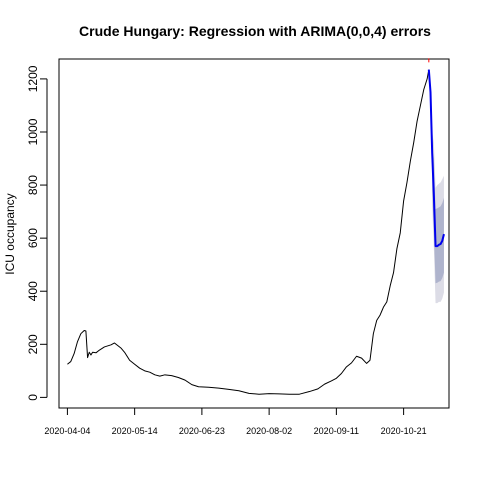 The width and height of the screenshot is (480, 480). Describe the element at coordinates (336, 431) in the screenshot. I see `x-tick-label: 2020-09-11` at that location.